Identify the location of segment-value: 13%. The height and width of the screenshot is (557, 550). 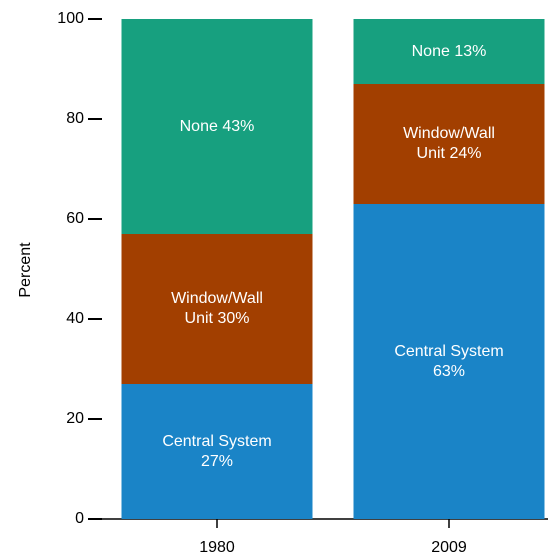
(470, 51).